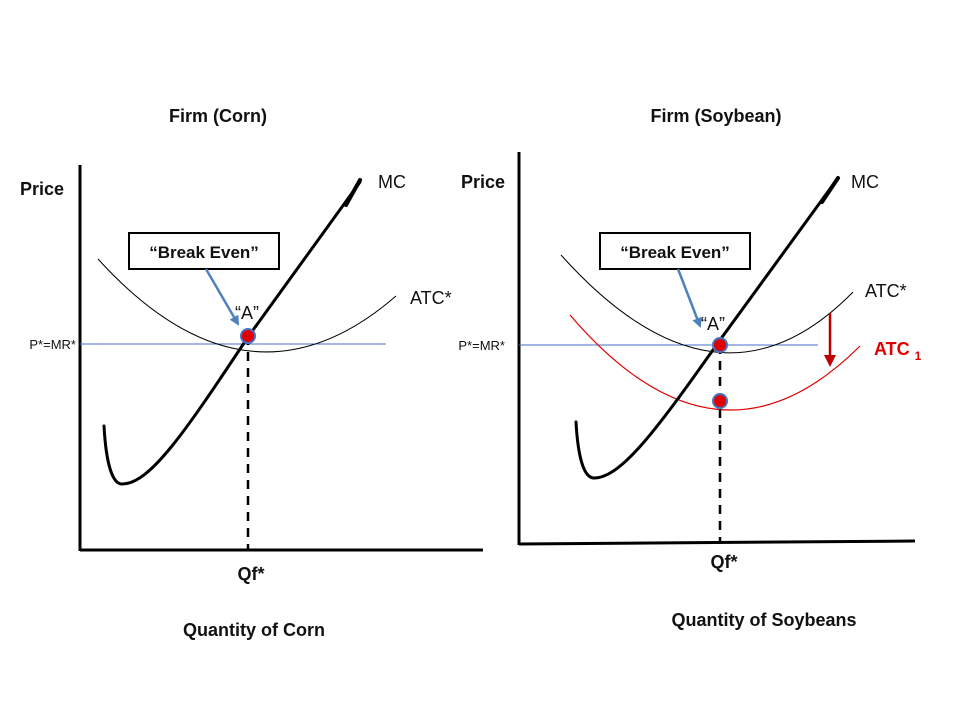 The height and width of the screenshot is (720, 960). Describe the element at coordinates (248, 336) in the screenshot. I see `left-equilibrium-marker` at that location.